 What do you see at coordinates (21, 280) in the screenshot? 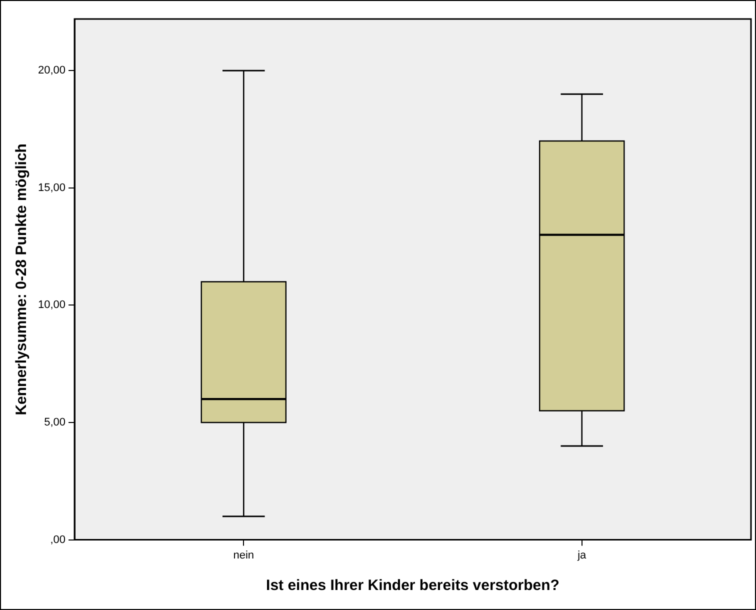
I see `y-axis-title: Kennerlysumme: 0-28 Punkte möglich` at bounding box center [21, 280].